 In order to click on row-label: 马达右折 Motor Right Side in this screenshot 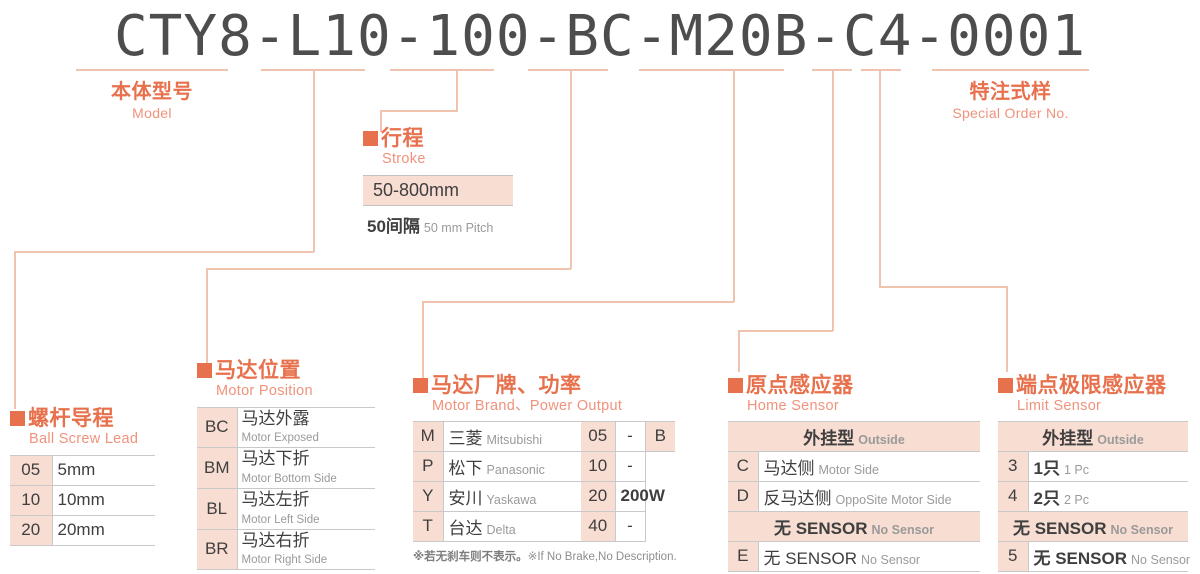, I will do `click(306, 549)`.